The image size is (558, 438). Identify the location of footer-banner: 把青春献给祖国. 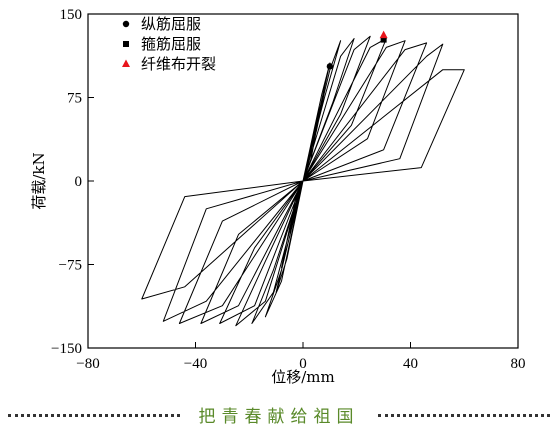
(279, 415).